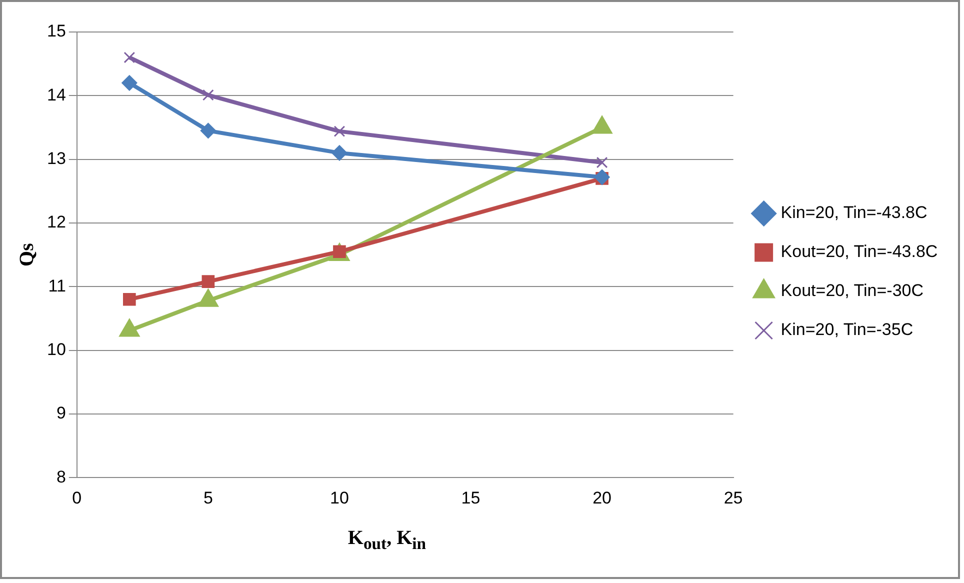 The image size is (964, 583). I want to click on legend-label: Kout=20, Tin=-43.8C, so click(859, 252).